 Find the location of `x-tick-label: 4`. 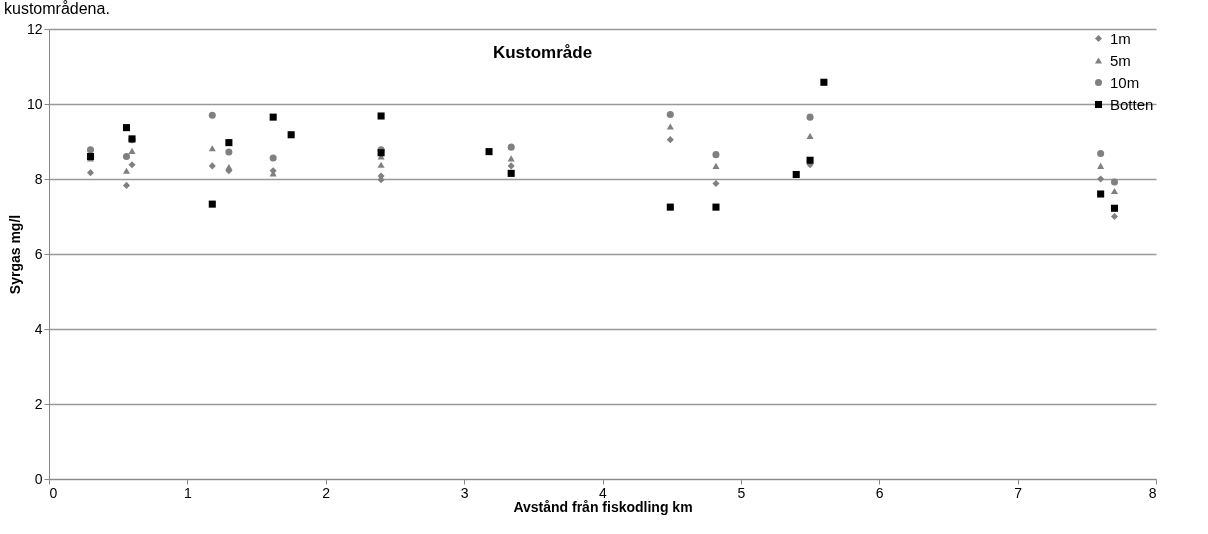

x-tick-label: 4 is located at coordinates (603, 492).